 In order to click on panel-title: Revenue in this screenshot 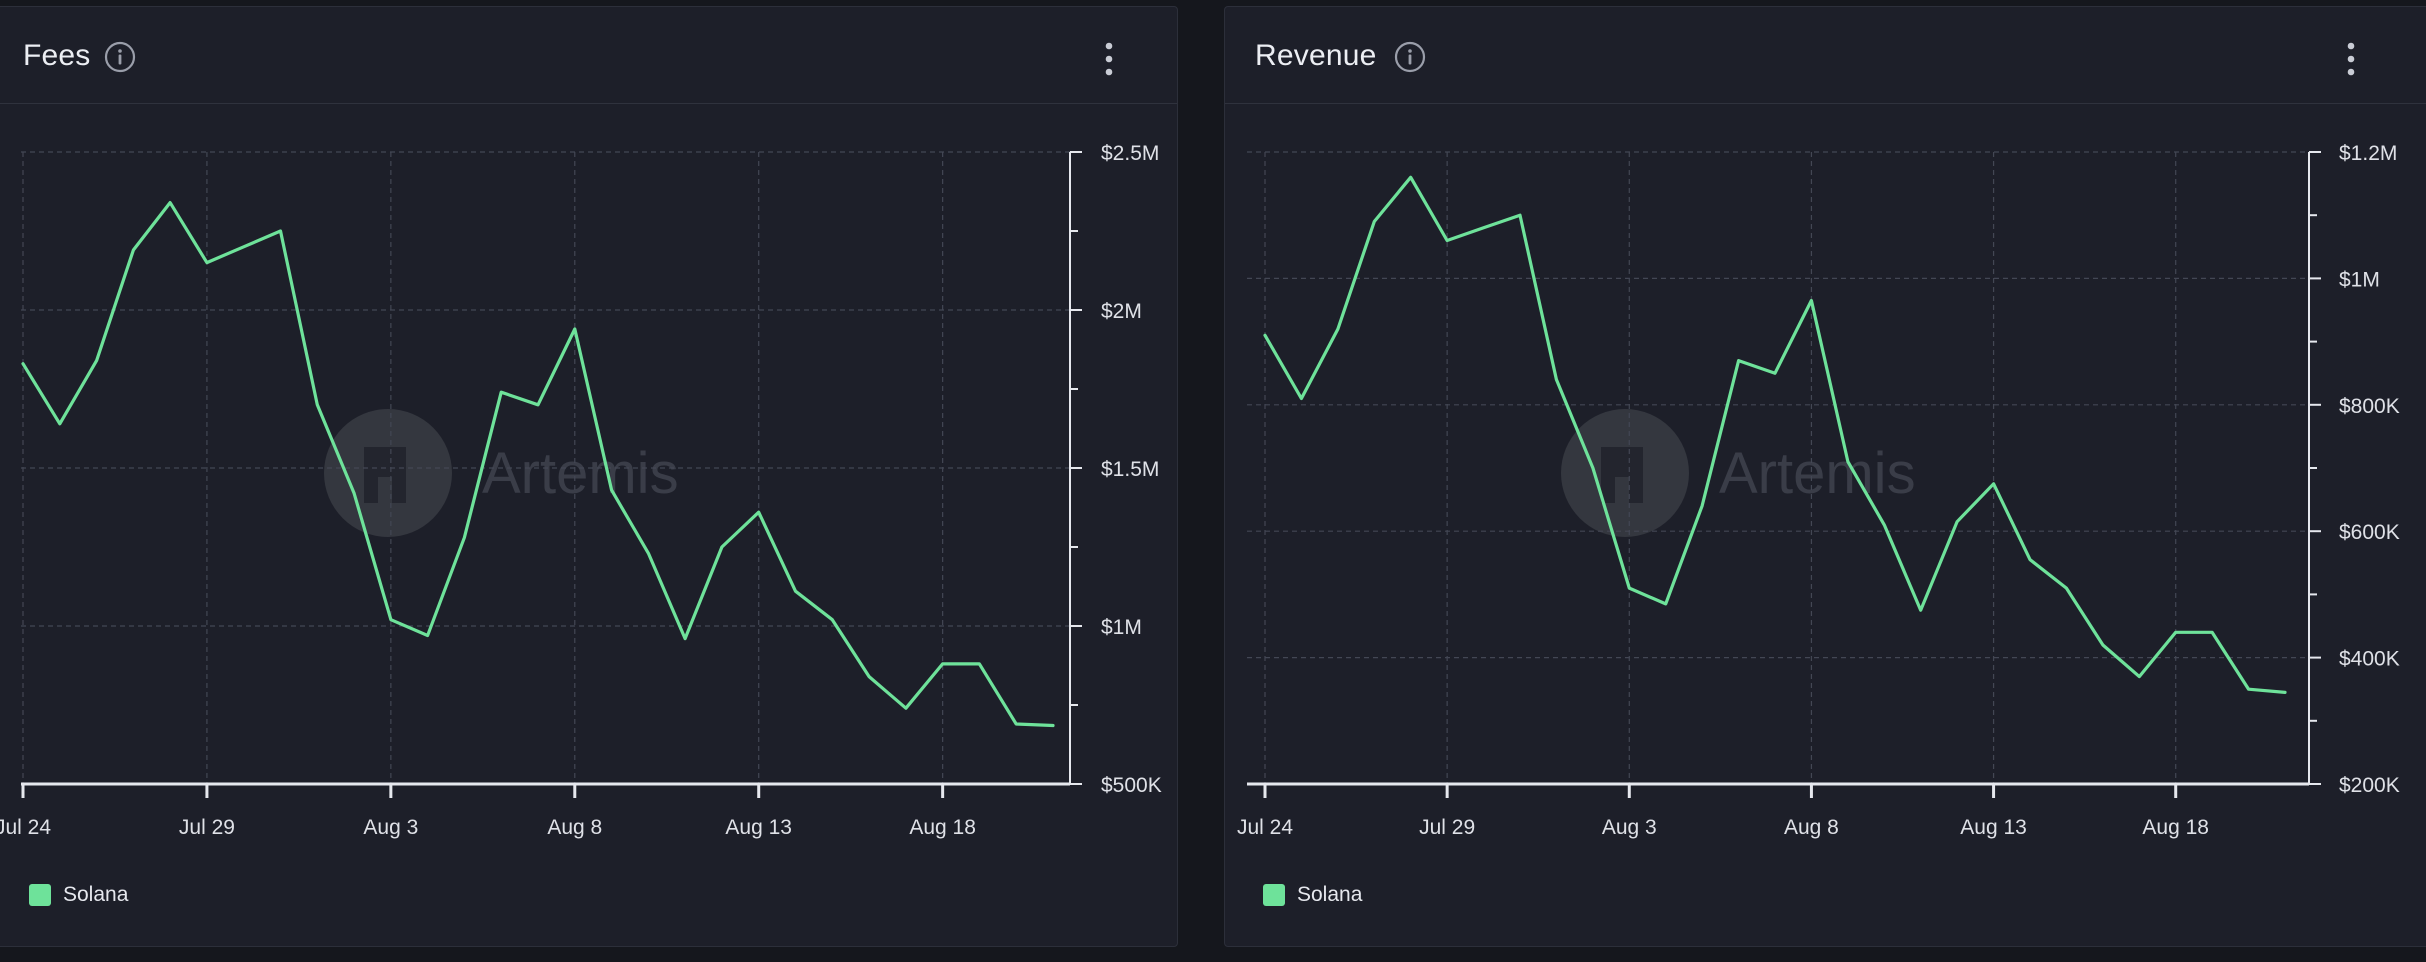, I will do `click(1316, 55)`.